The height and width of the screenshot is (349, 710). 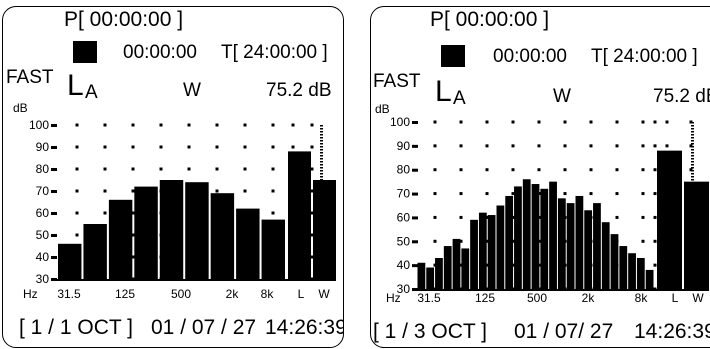 What do you see at coordinates (160, 52) in the screenshot?
I see `elapsed-time: 00:00:00` at bounding box center [160, 52].